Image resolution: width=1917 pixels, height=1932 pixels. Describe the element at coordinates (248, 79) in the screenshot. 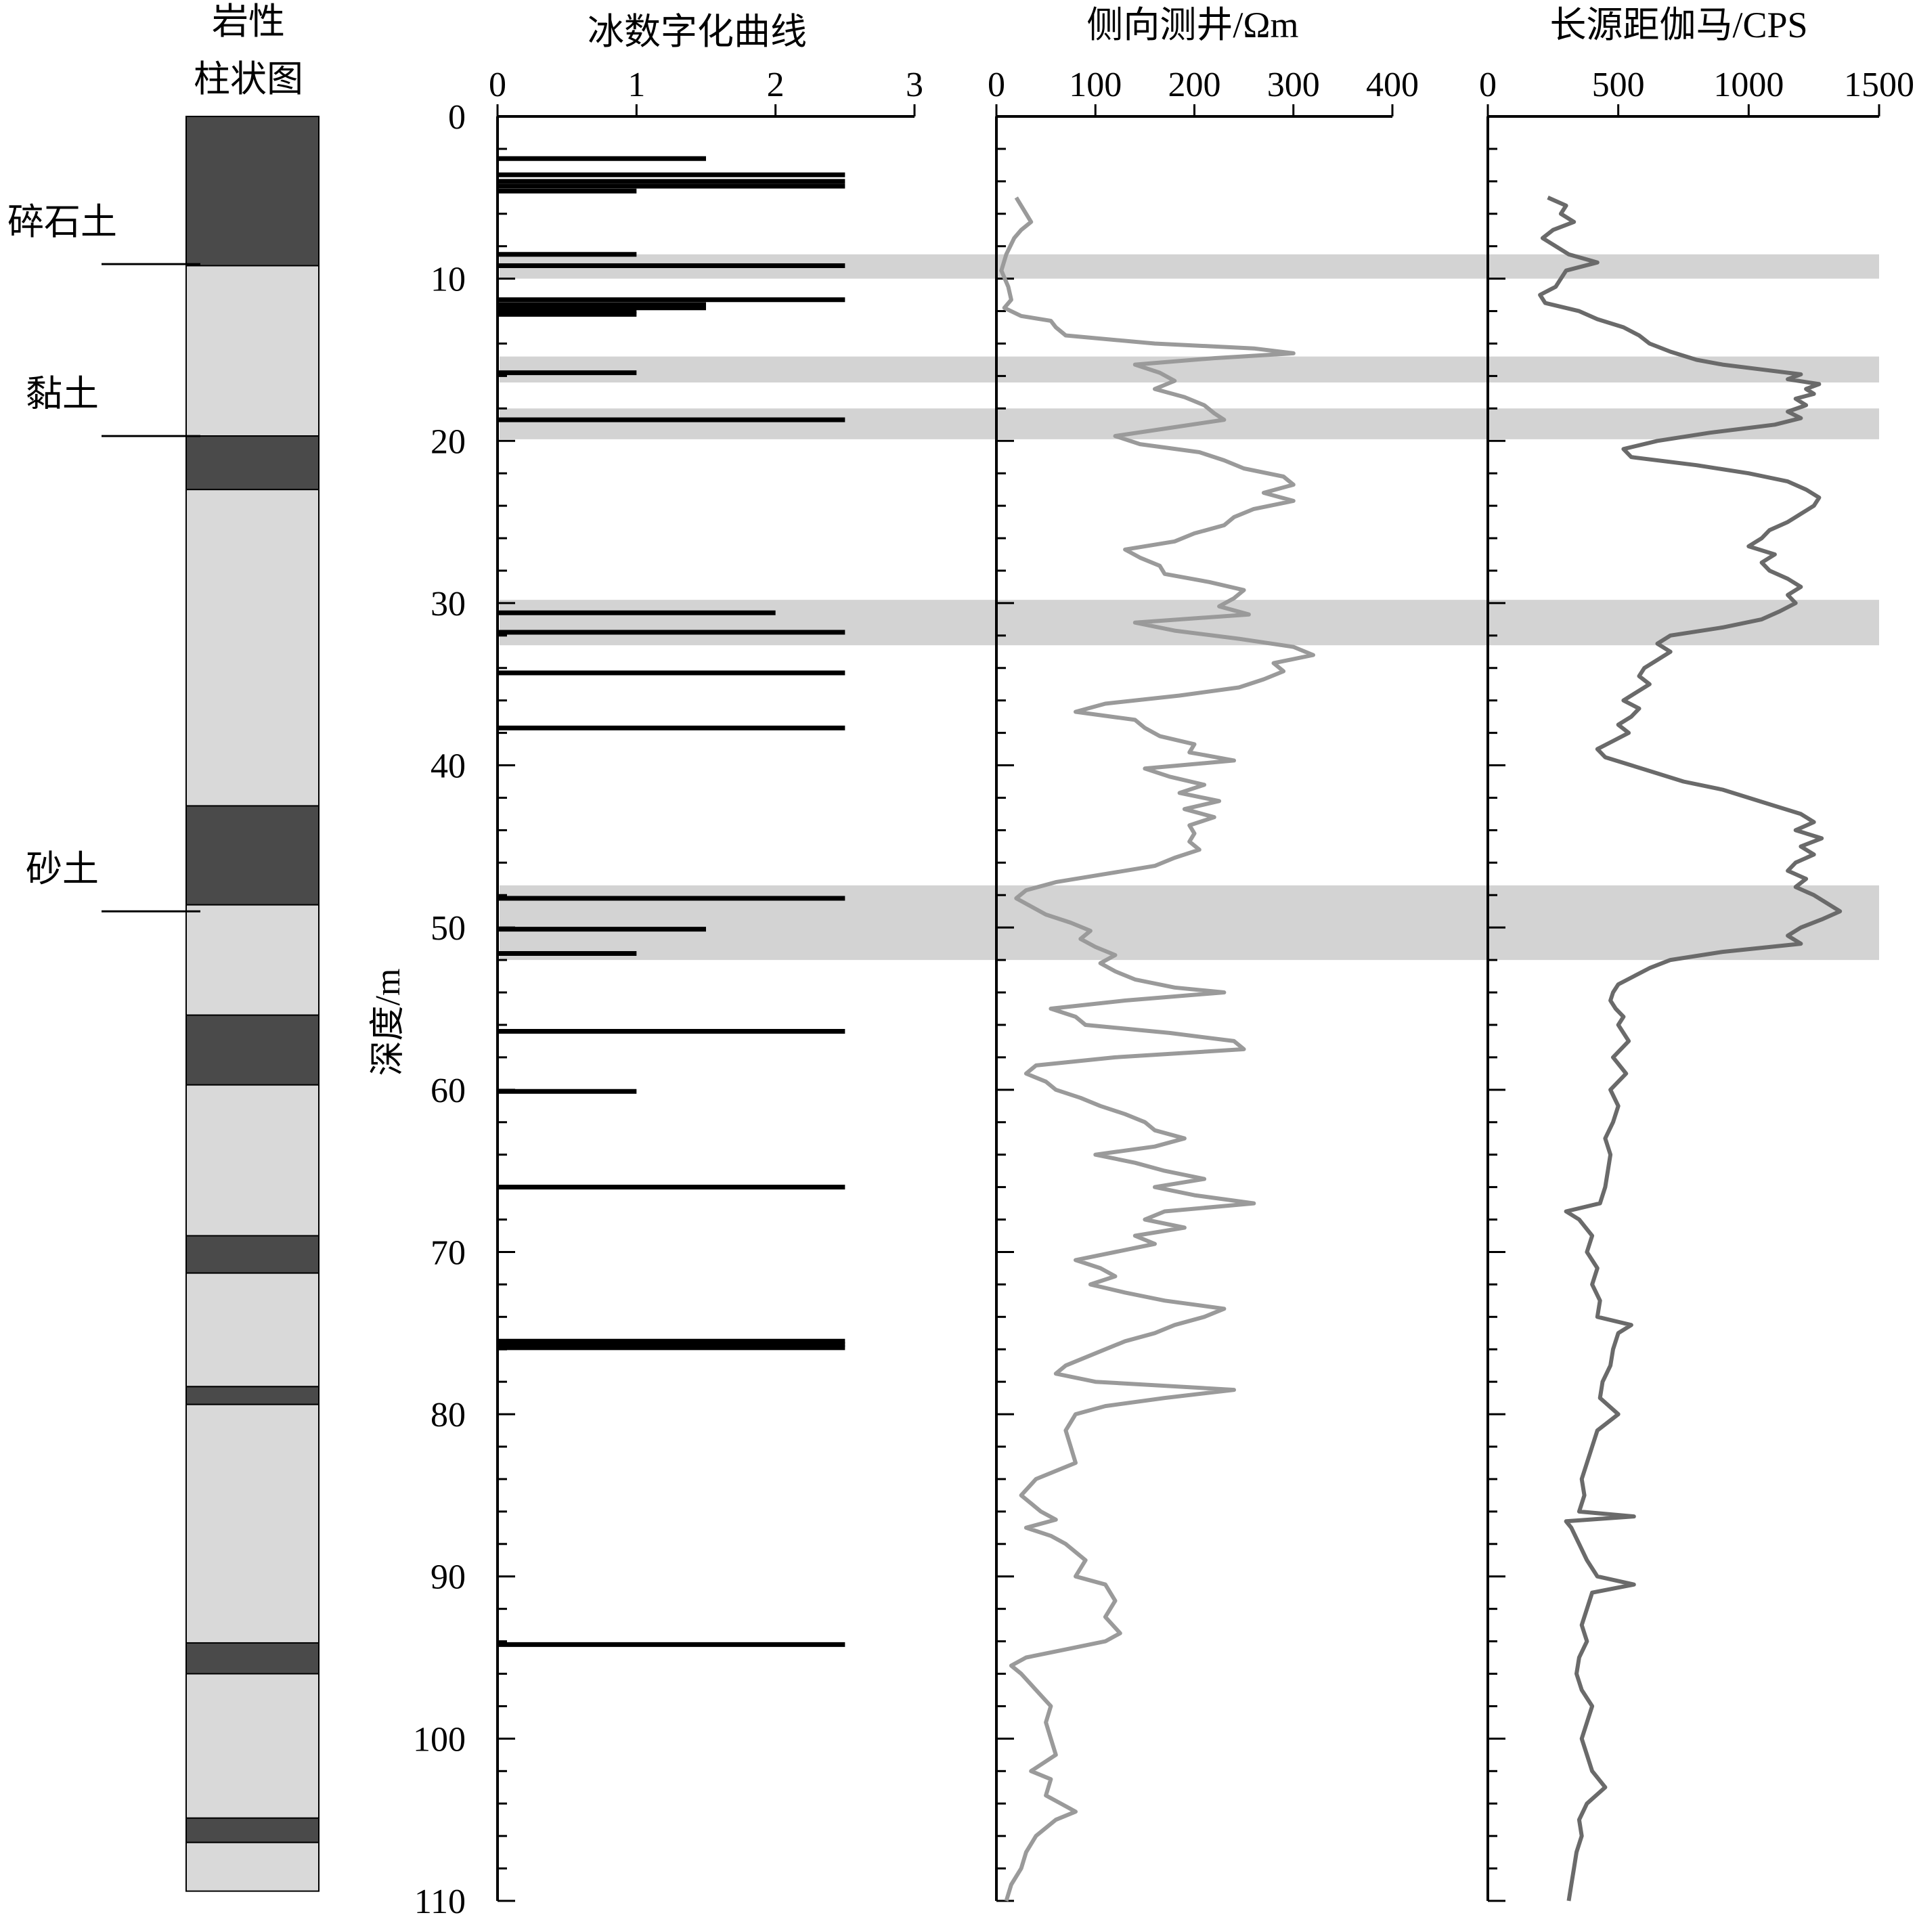

I see `lithology-title-line2: 柱状图` at that location.